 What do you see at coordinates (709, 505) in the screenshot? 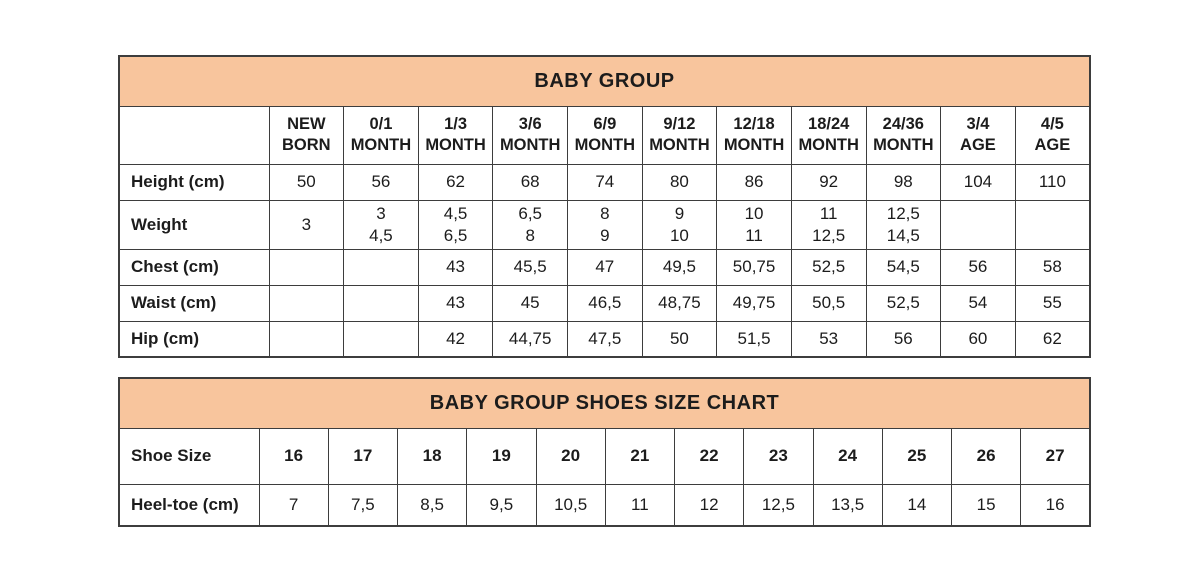
I see `heel-toe-cell: 12` at bounding box center [709, 505].